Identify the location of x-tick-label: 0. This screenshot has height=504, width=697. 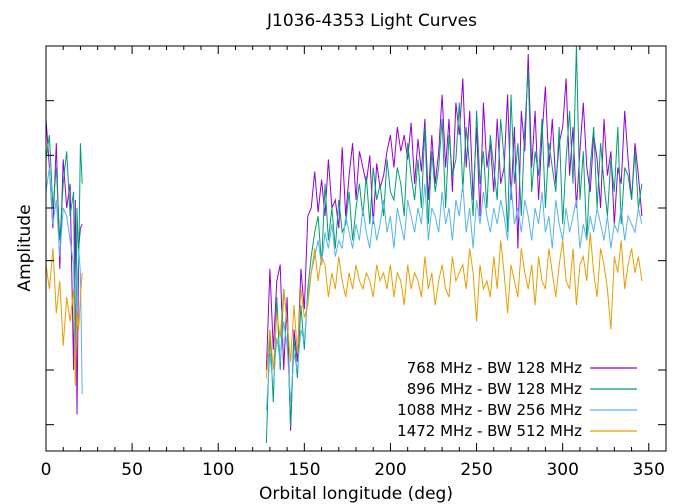
(46, 470).